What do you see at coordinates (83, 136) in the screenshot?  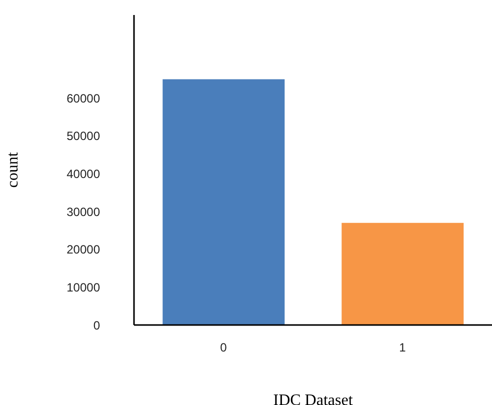 I see `y-tick-label: 50000` at bounding box center [83, 136].